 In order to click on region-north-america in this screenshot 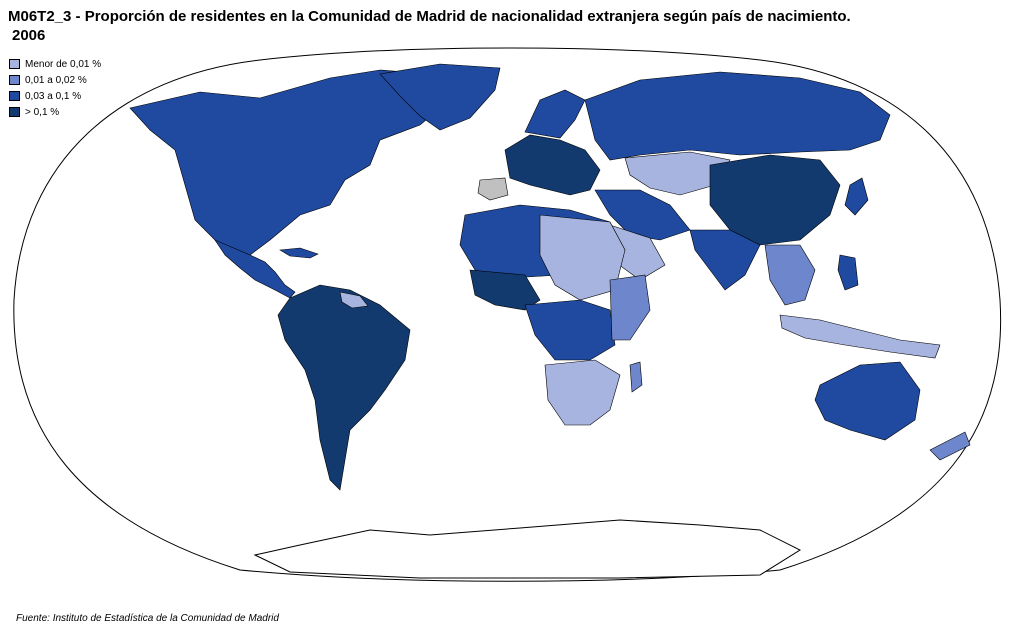, I will do `click(290, 165)`.